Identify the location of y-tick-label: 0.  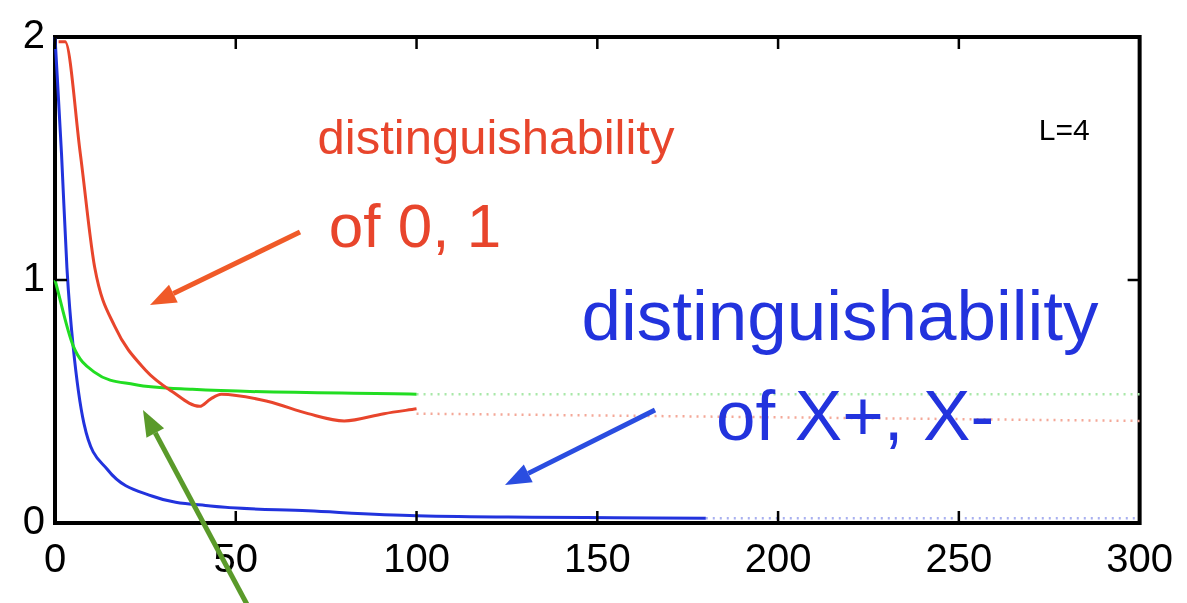
(33, 520).